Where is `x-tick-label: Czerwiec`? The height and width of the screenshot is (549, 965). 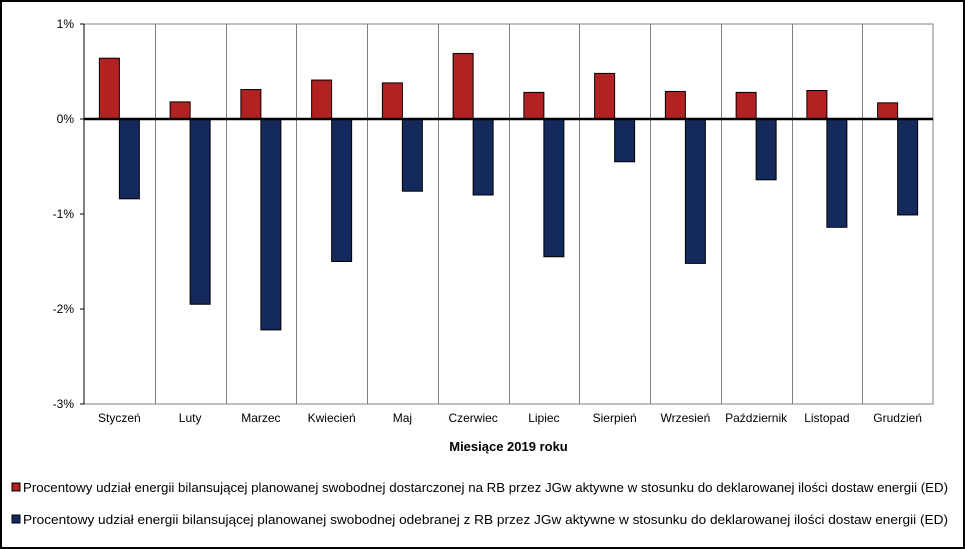 x-tick-label: Czerwiec is located at coordinates (472, 418).